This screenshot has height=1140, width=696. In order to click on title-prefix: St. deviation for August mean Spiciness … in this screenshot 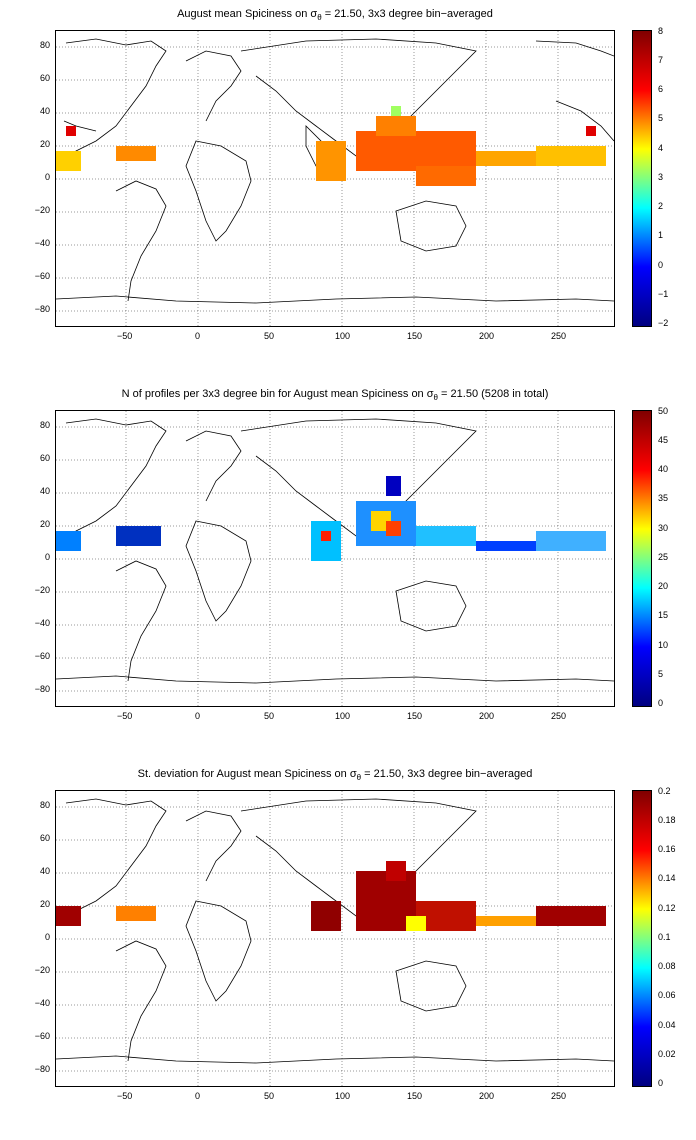, I will do `click(242, 774)`.